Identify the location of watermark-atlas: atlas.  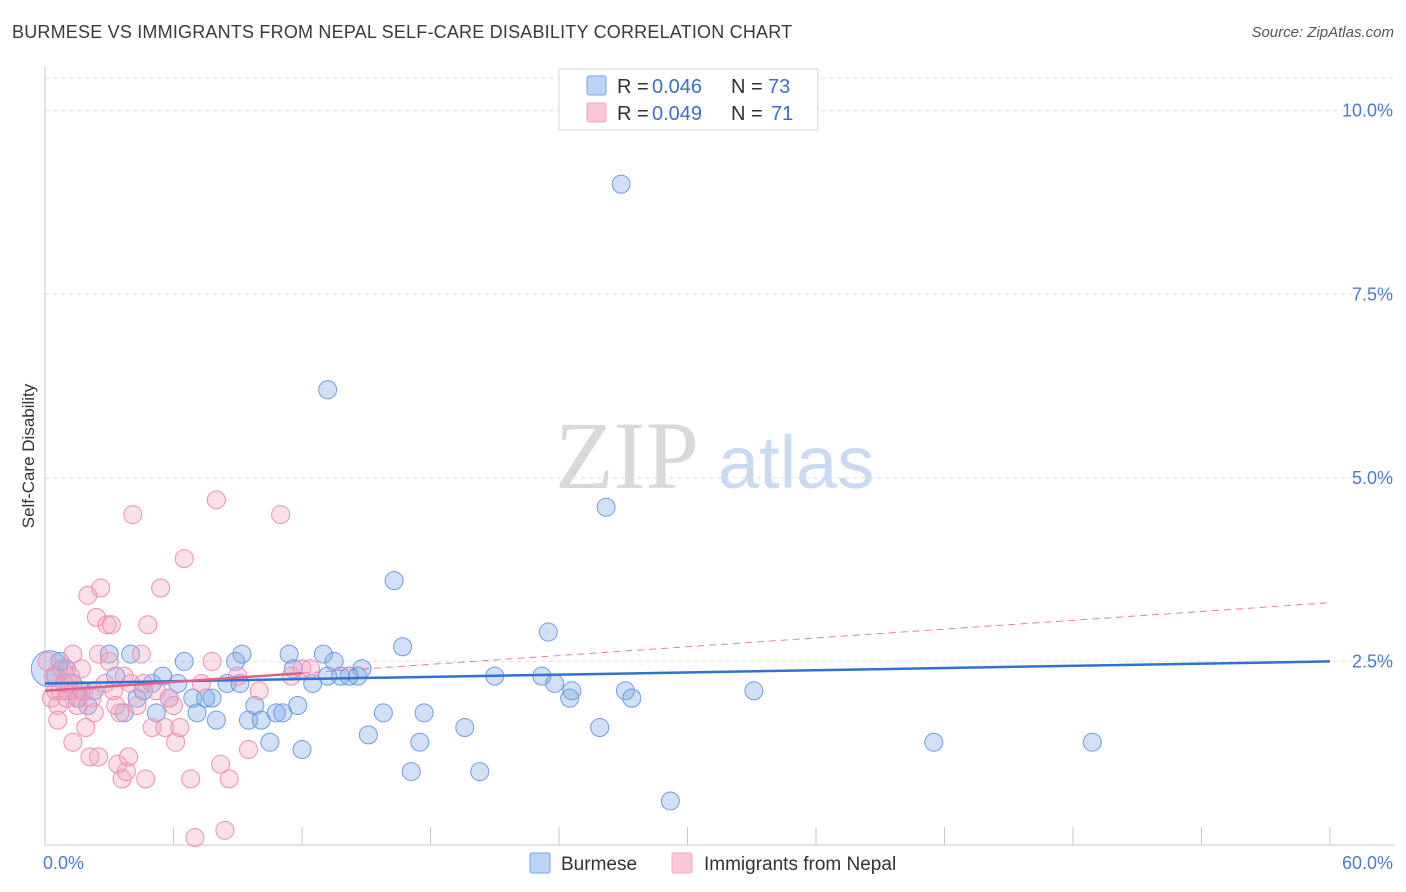
(796, 462).